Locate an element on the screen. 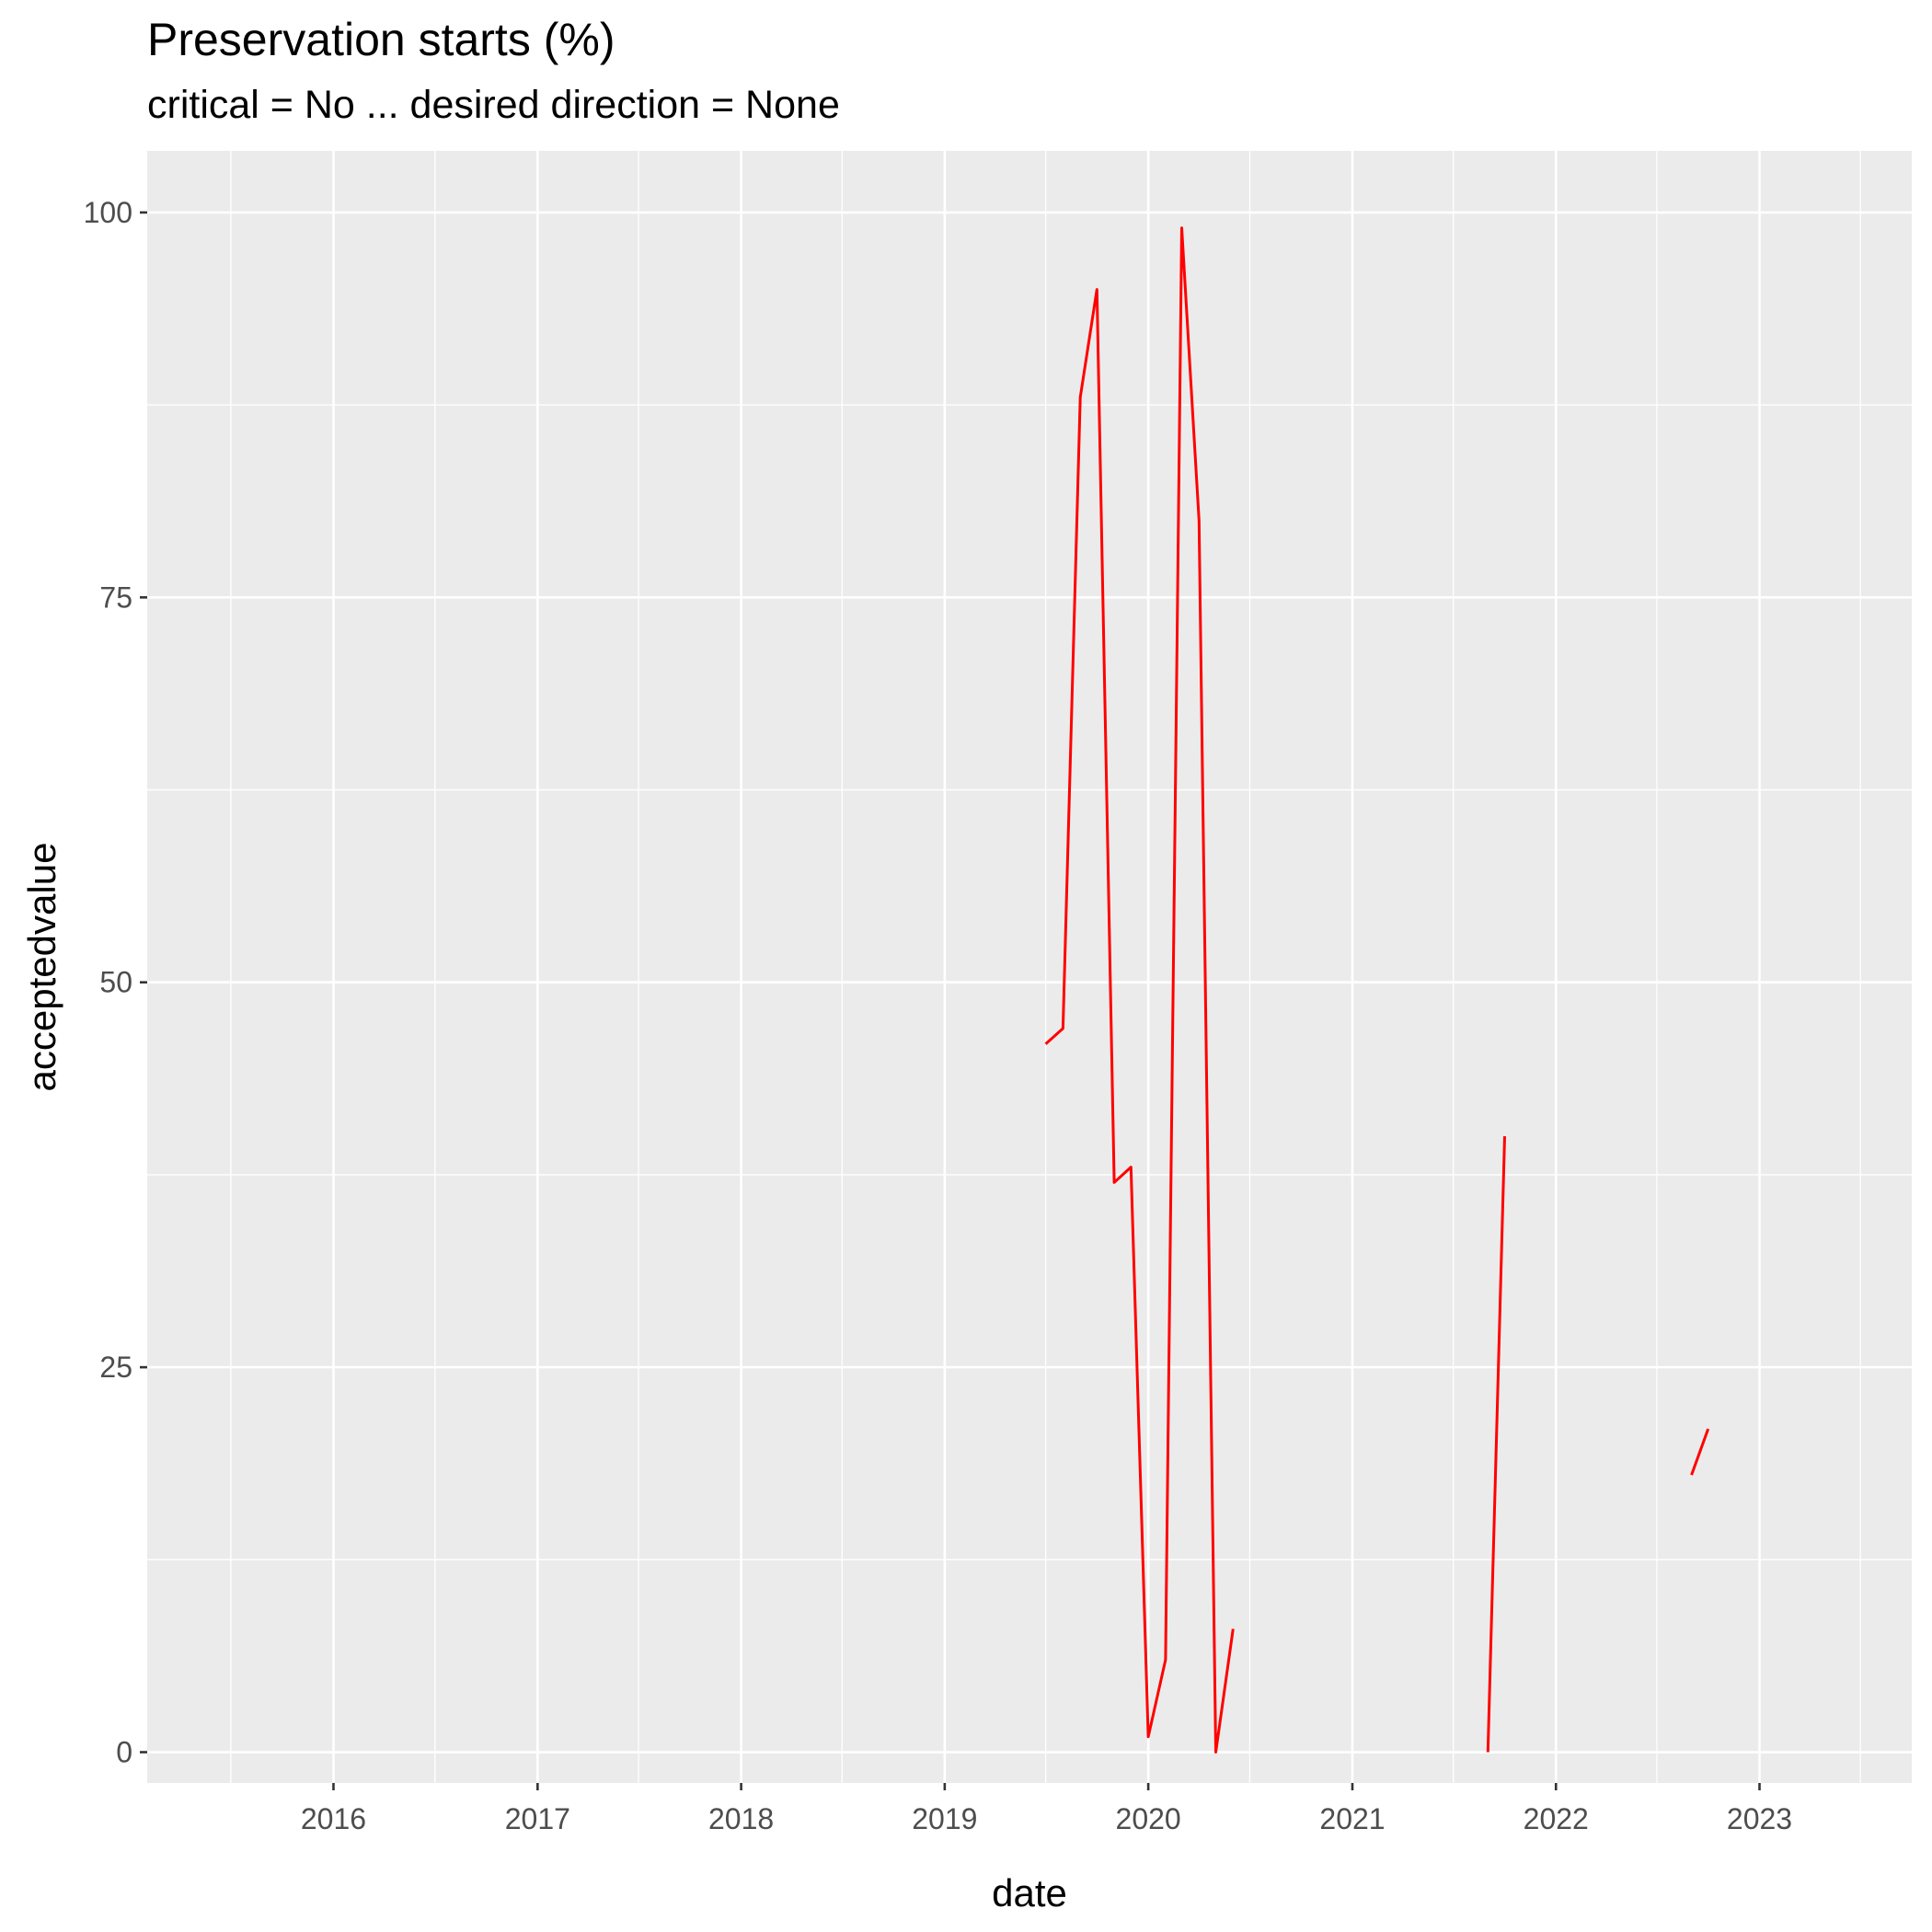  x-tick-label: 2021 is located at coordinates (1352, 1818).